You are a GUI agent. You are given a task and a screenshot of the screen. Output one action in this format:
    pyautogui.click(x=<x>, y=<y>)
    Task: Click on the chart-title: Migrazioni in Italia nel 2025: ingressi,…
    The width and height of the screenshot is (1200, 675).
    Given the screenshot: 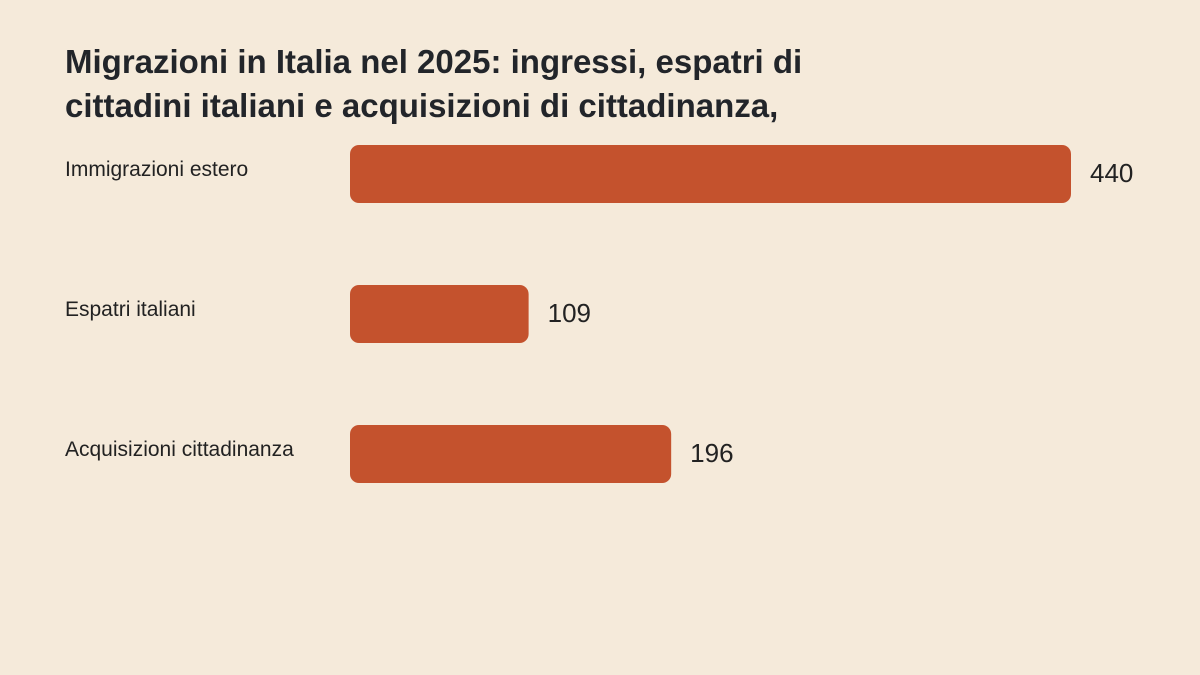 What is the action you would take?
    pyautogui.click(x=515, y=84)
    